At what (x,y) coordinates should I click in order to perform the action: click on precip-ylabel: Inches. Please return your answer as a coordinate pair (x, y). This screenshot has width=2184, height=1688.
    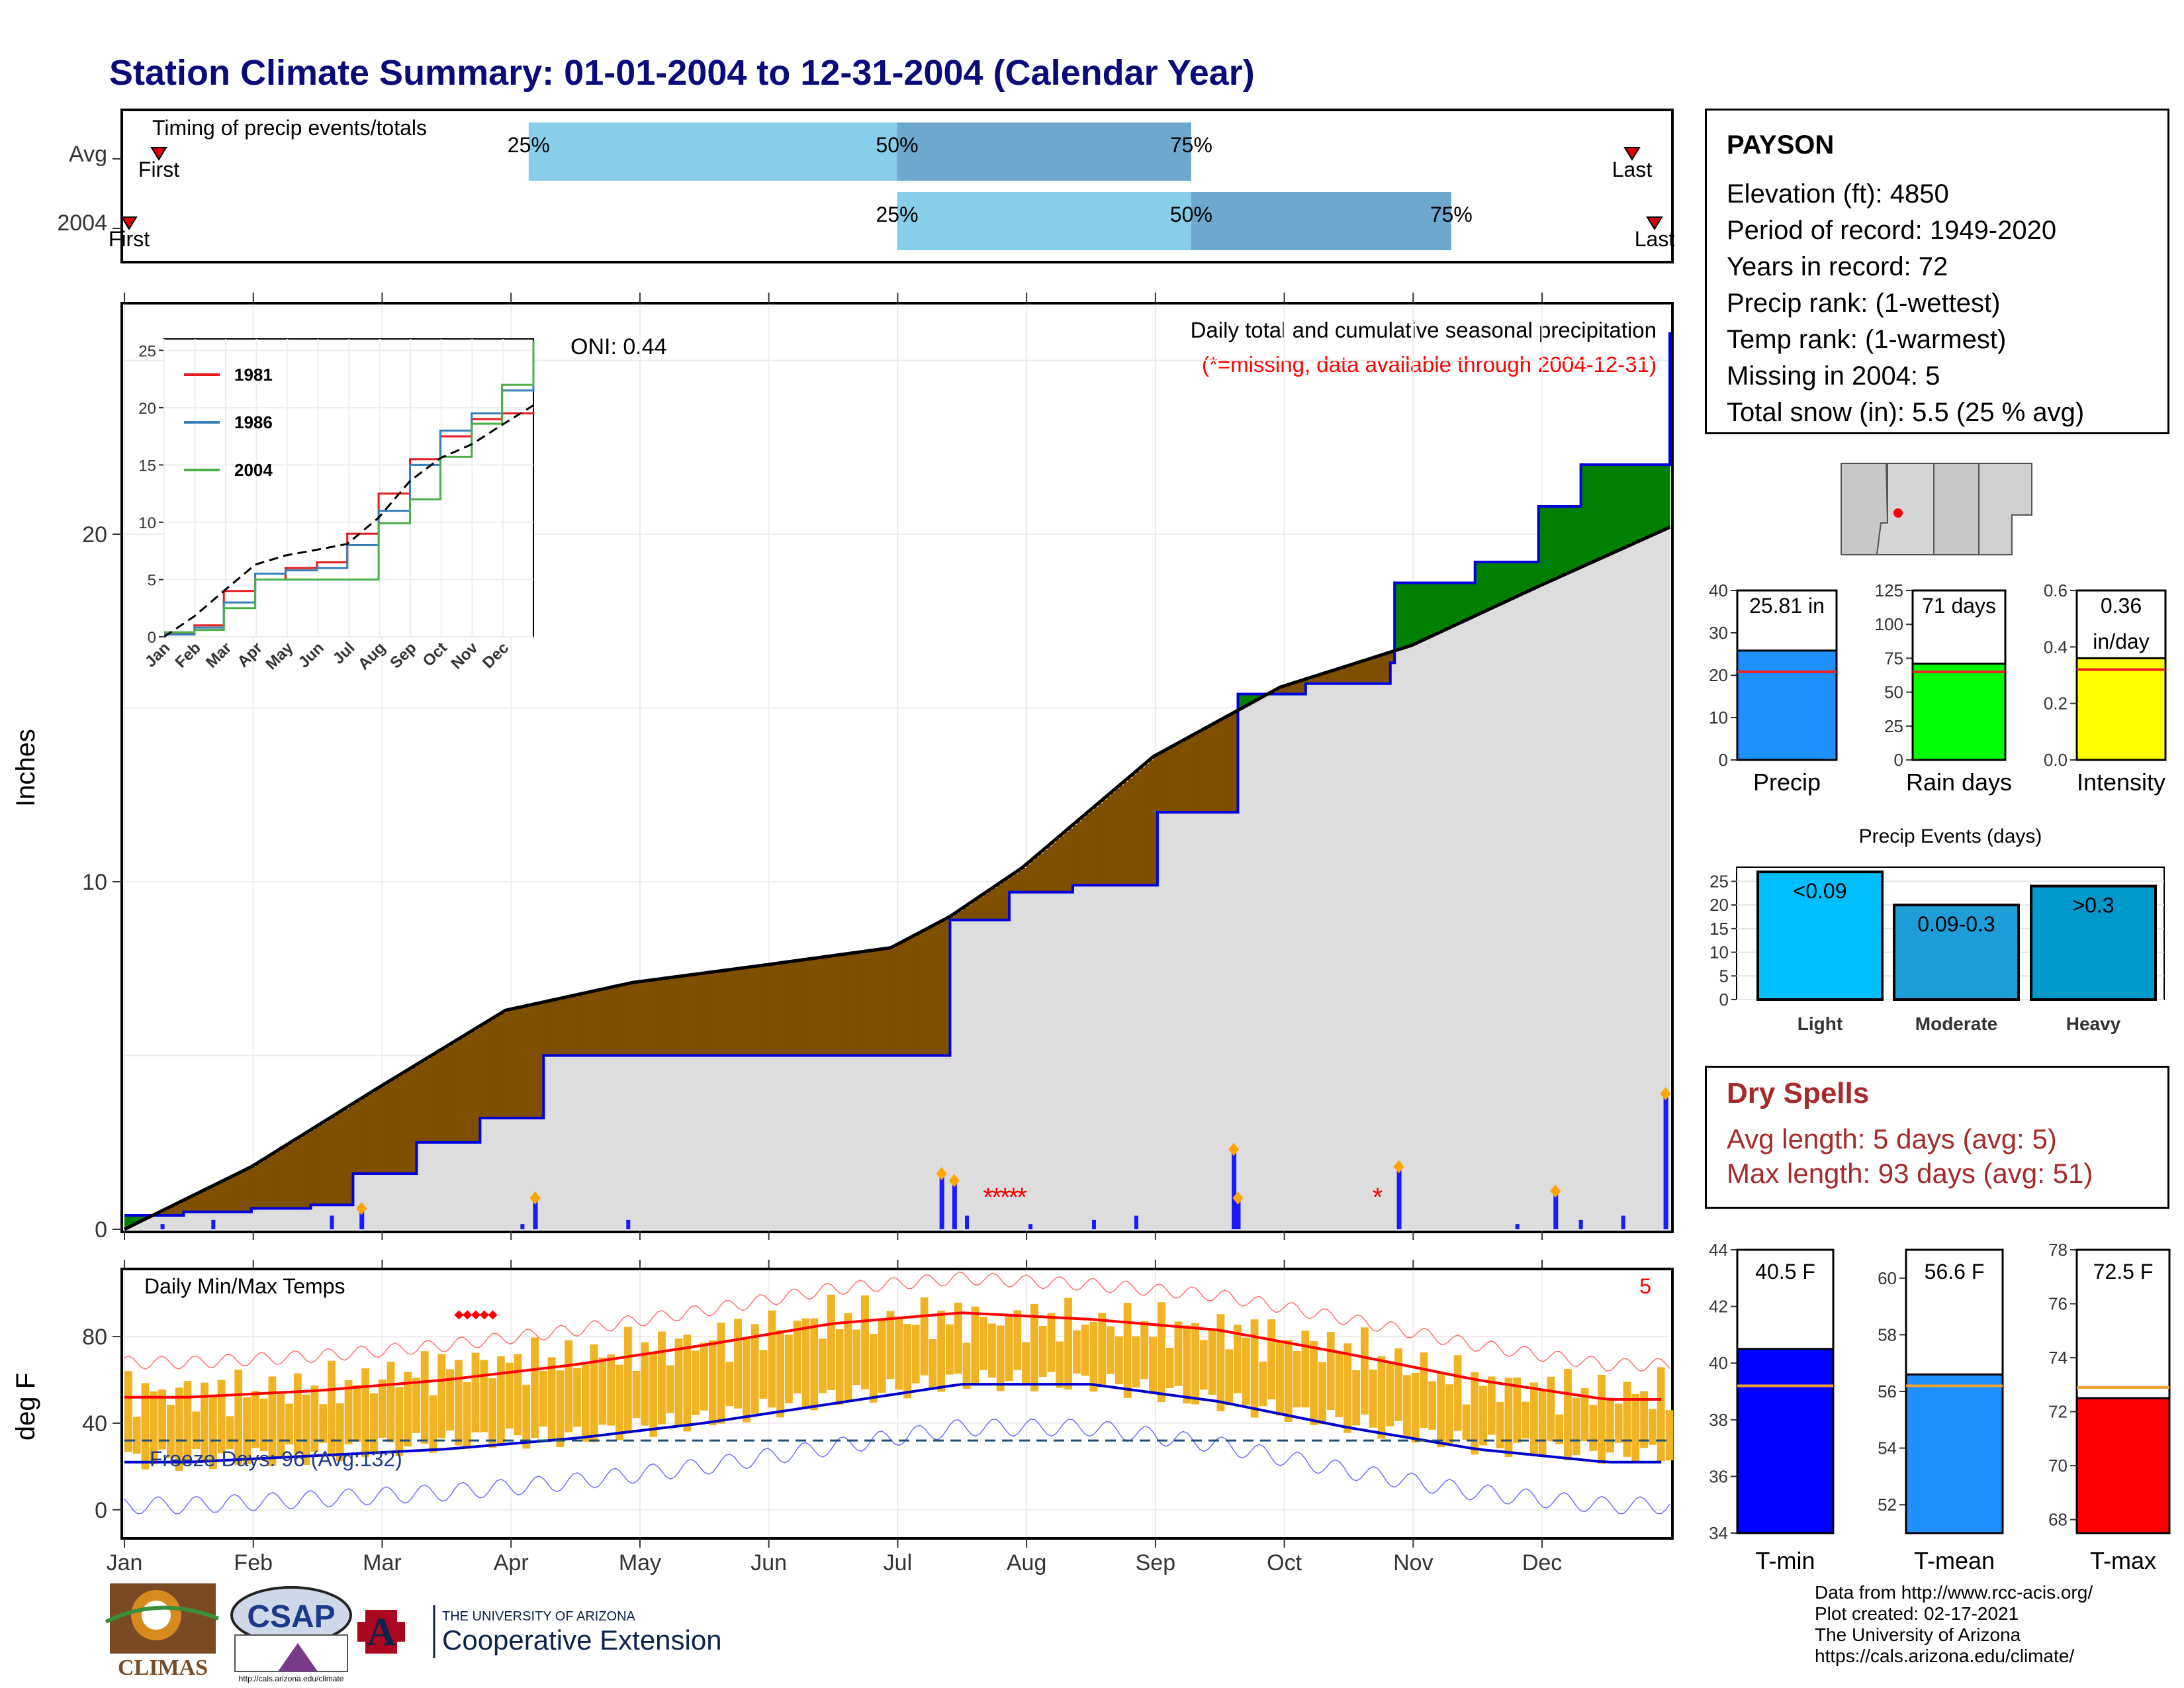
    Looking at the image, I should click on (26, 768).